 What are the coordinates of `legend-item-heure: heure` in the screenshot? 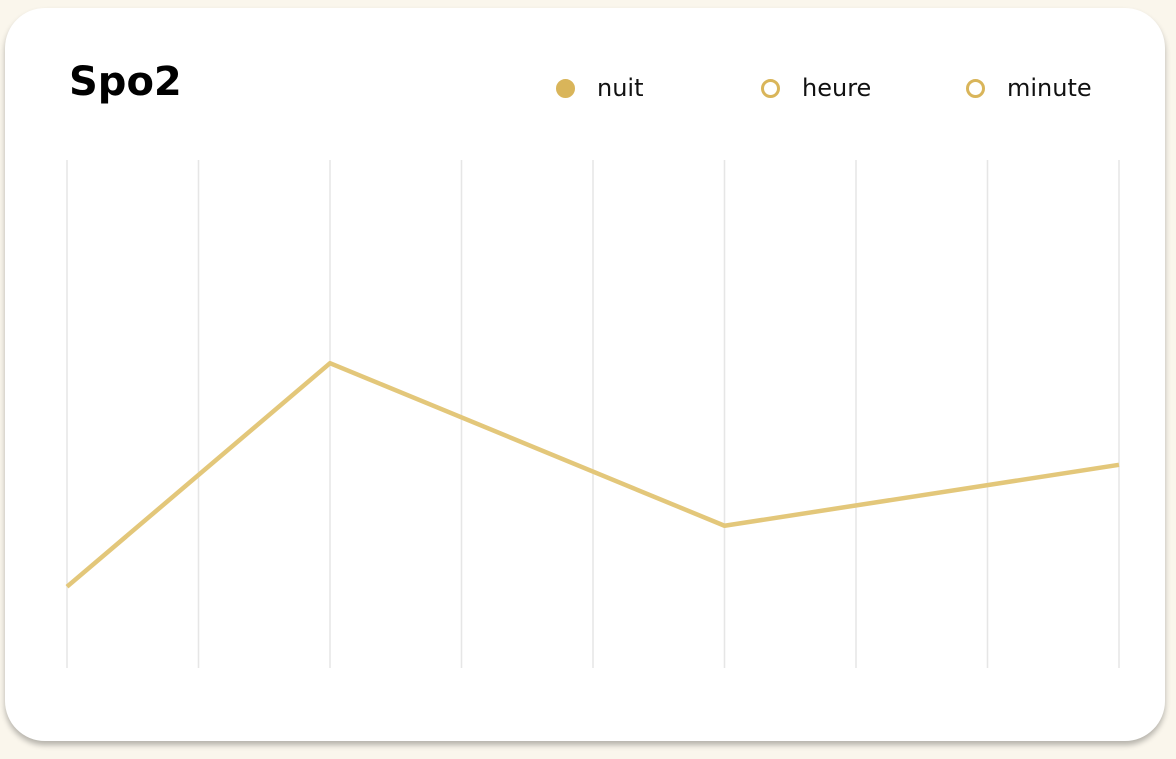 It's located at (816, 88).